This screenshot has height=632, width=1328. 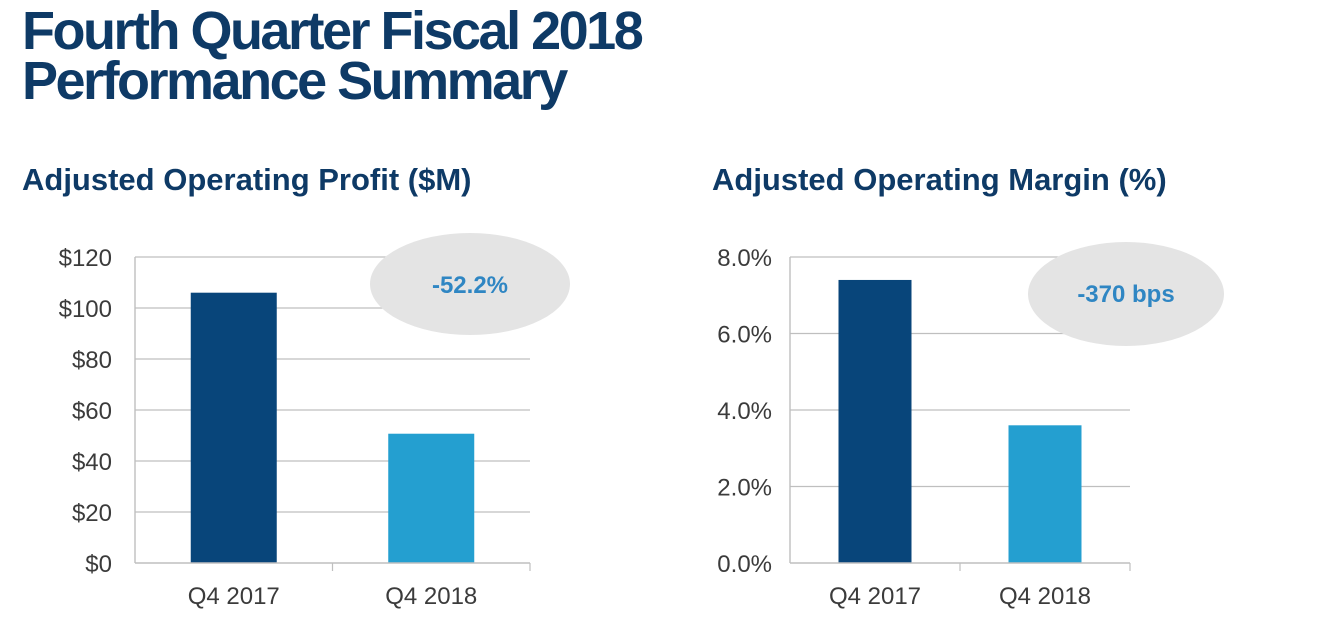 I want to click on chart-title: Adjusted Operating Margin (%), so click(x=939, y=179).